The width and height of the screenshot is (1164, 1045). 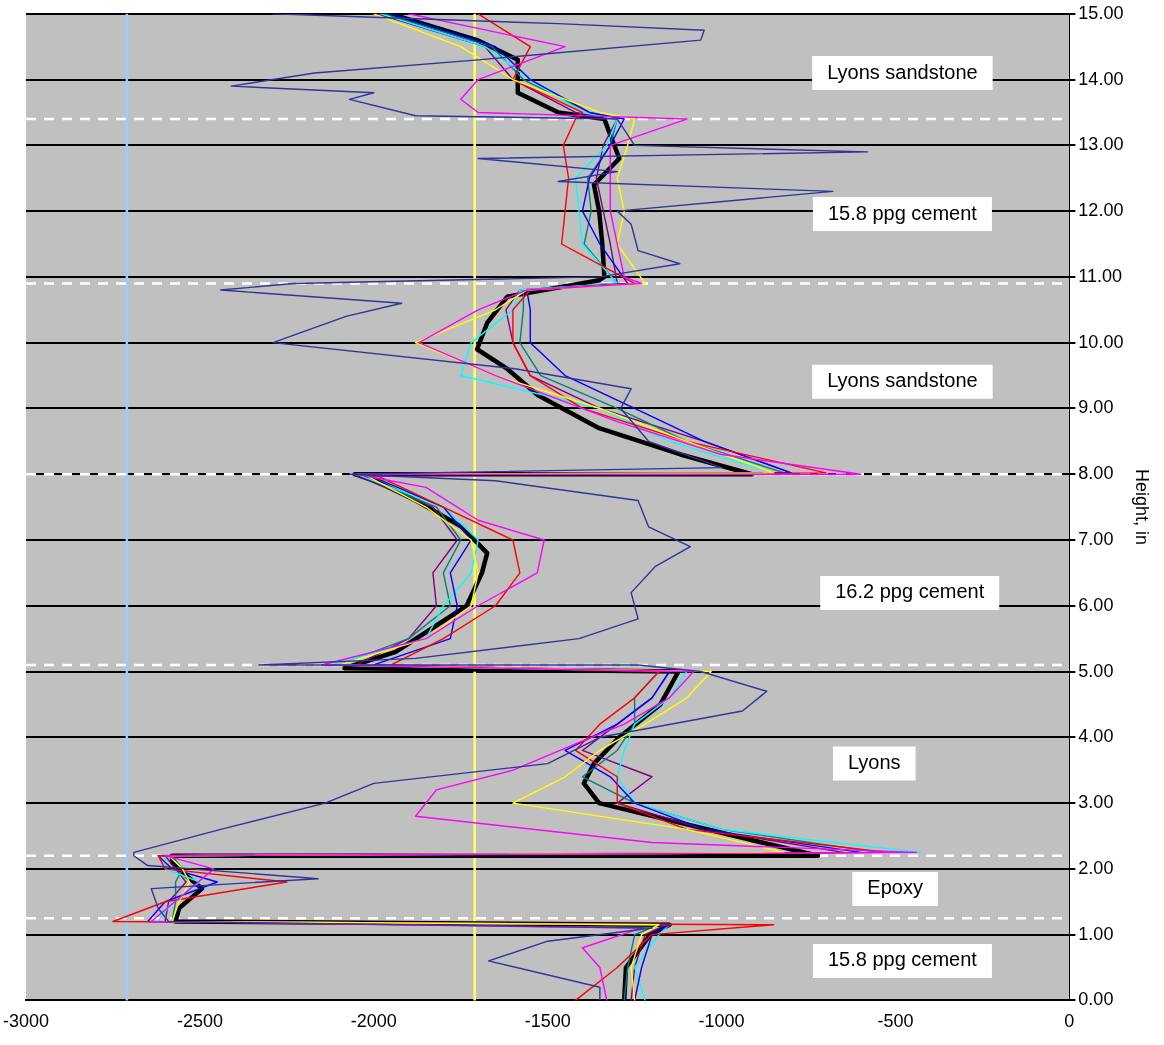 I want to click on y-tick-label: 12.00, so click(x=1101, y=210).